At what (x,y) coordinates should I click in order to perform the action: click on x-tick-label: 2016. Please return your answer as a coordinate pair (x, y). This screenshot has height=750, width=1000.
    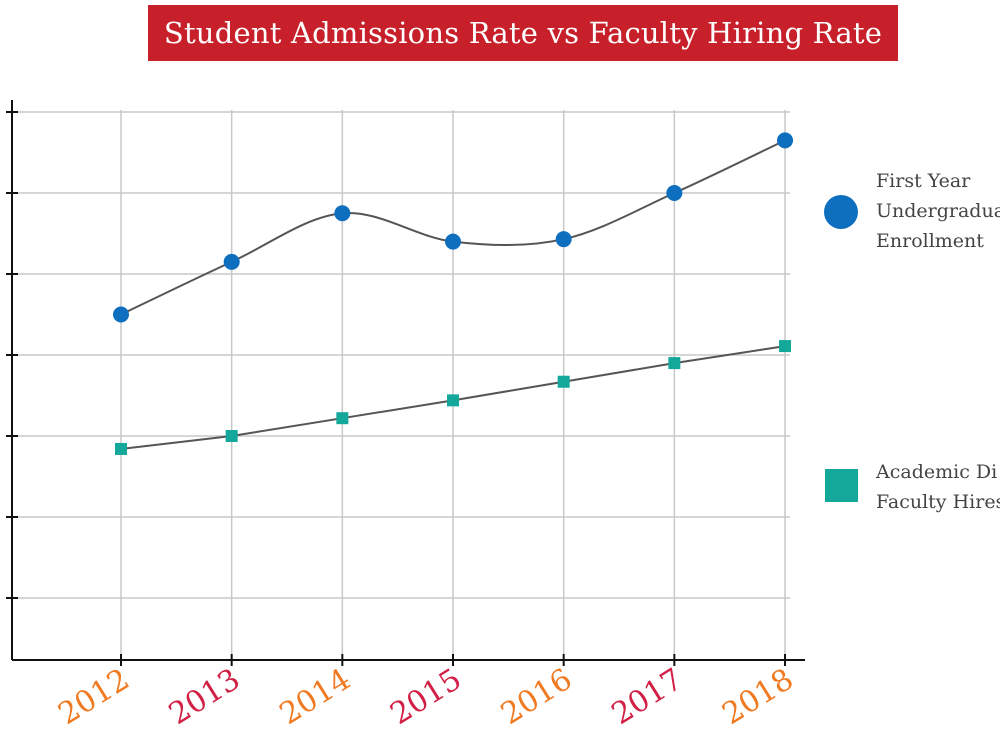
    Looking at the image, I should click on (536, 697).